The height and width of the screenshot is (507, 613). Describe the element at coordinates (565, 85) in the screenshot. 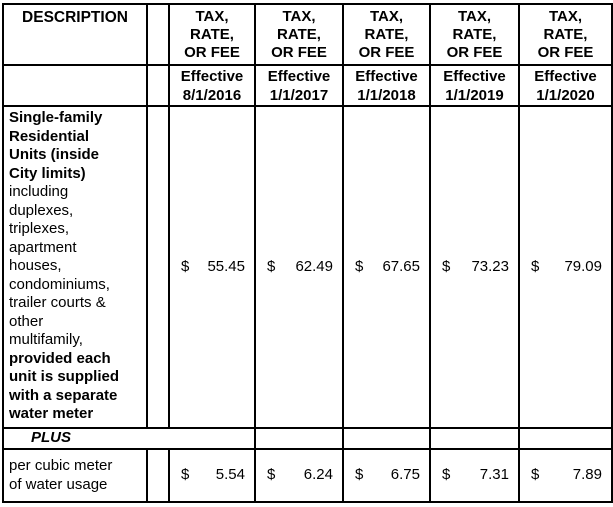

I see `effective-date-5: Effective 1/1/2020` at that location.